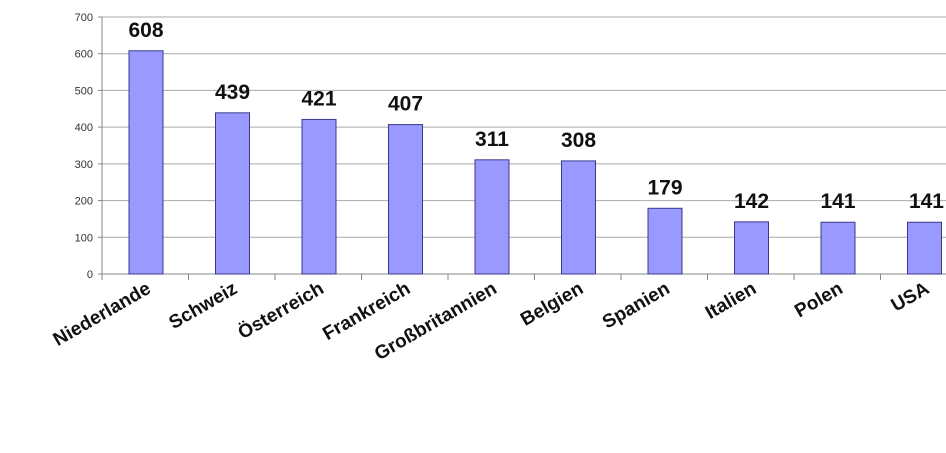  Describe the element at coordinates (636, 305) in the screenshot. I see `category-label: Spanien` at that location.